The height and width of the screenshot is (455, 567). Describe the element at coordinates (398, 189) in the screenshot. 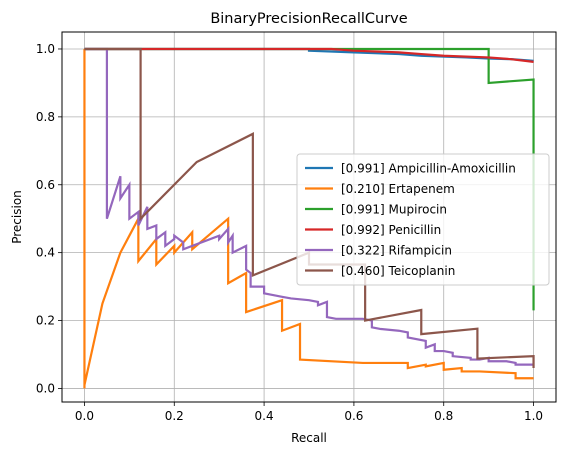

I see `legend-entry: [0.210] Ertapenem` at that location.